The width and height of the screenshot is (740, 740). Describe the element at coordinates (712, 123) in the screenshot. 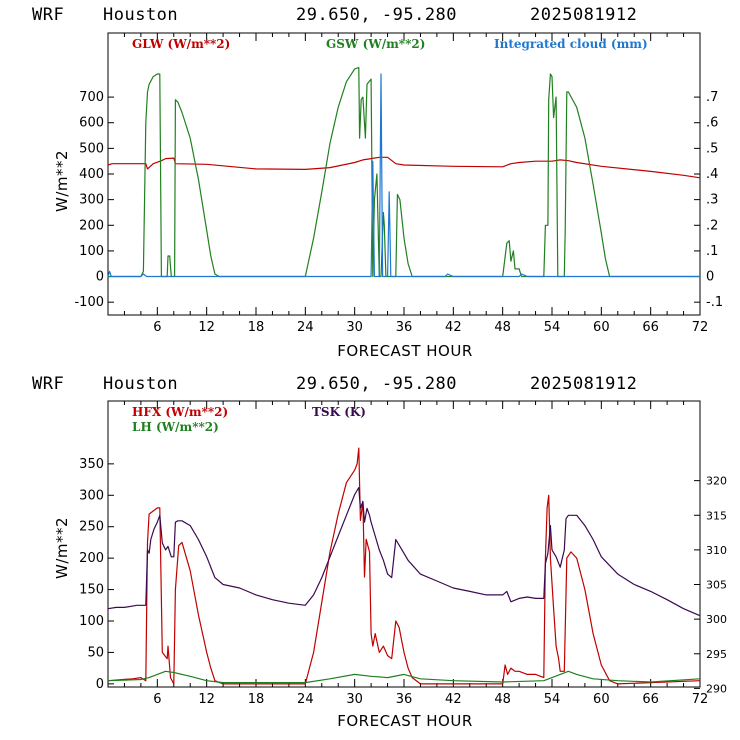

I see `panel1-y2-tick-label: .6` at that location.